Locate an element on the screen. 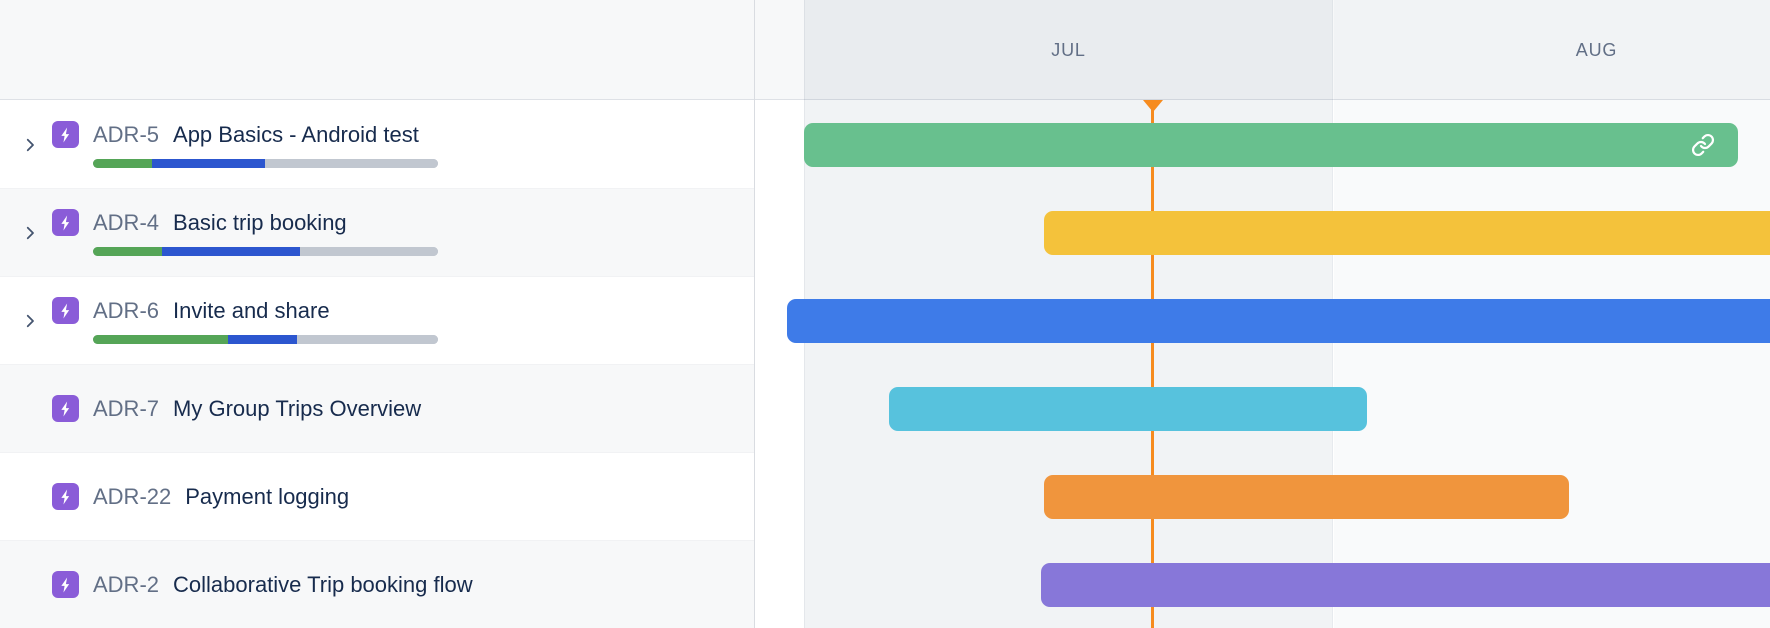  epic-row: ADR-7 My Group Trips Overview is located at coordinates (377, 409).